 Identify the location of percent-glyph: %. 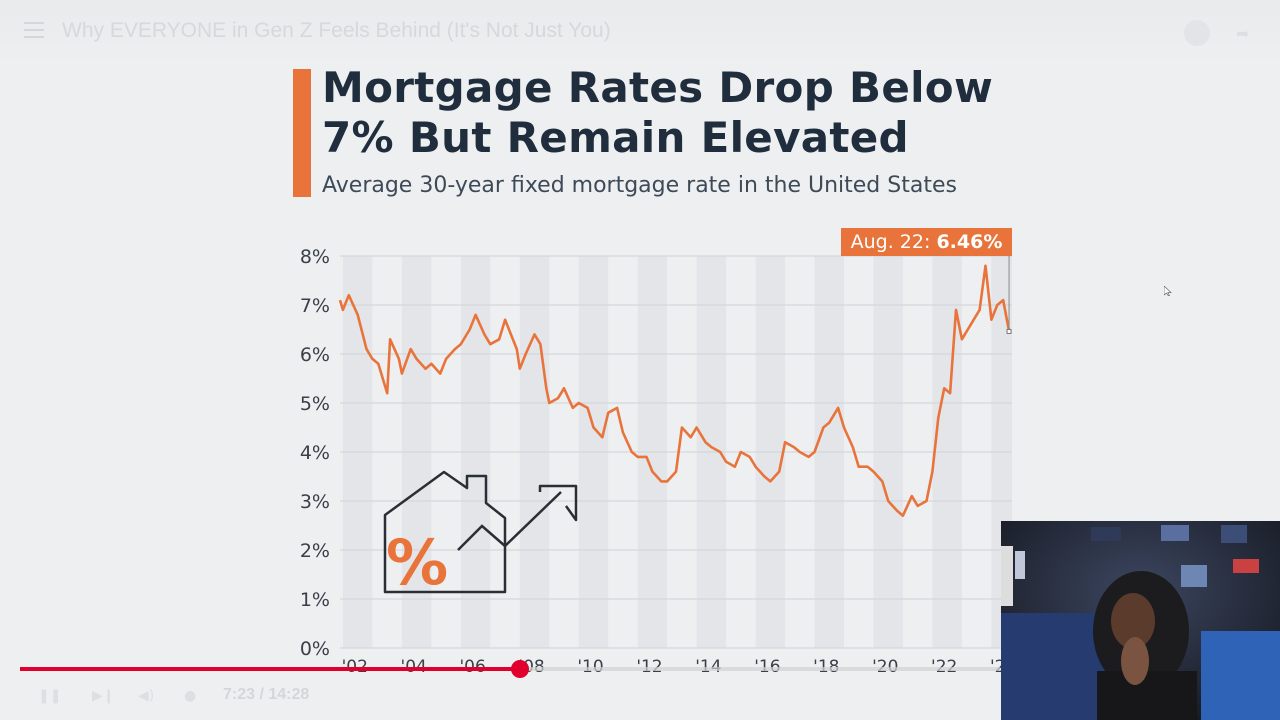
(417, 562).